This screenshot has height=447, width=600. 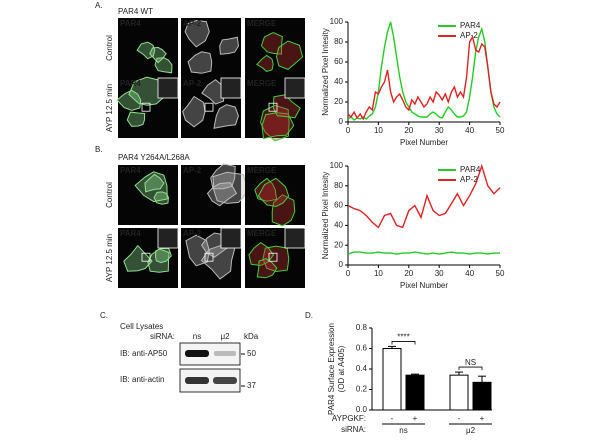 What do you see at coordinates (251, 353) in the screenshot?
I see `marker-label: 50` at bounding box center [251, 353].